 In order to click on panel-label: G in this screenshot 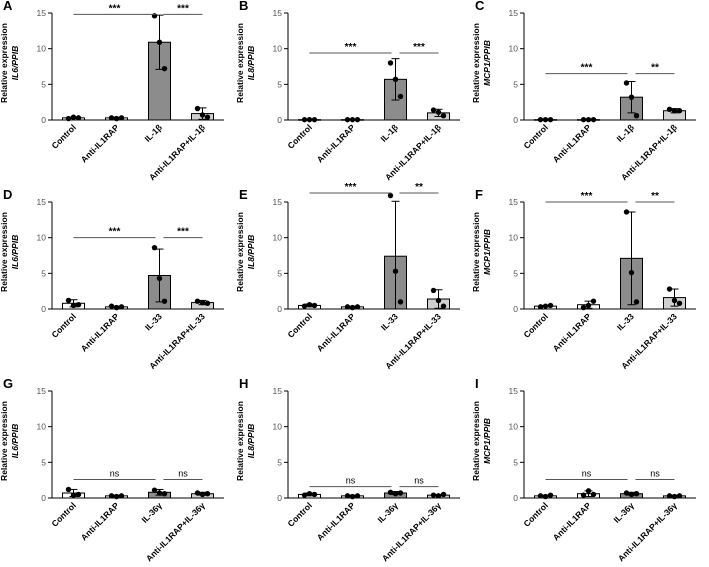, I will do `click(8, 383)`.